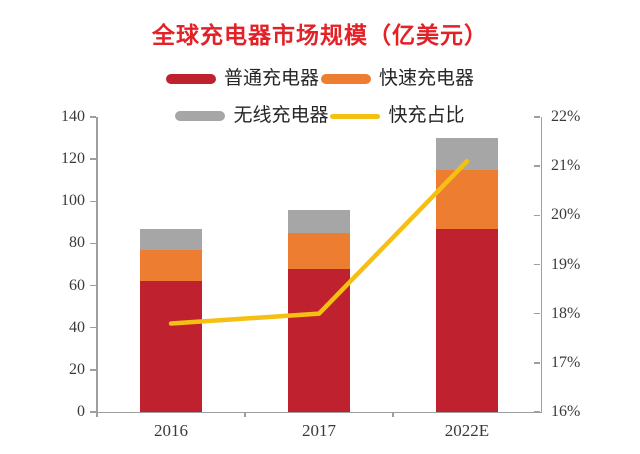  I want to click on y-axis-right-label: 22%, so click(566, 116).